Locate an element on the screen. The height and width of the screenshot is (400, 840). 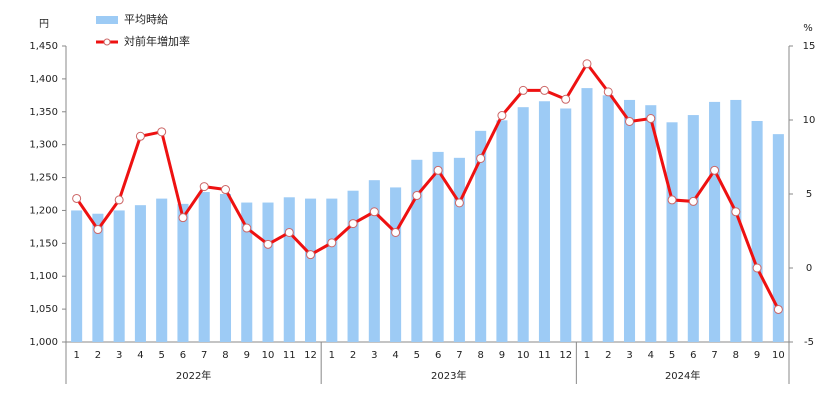
y-tick-label: 1,200 is located at coordinates (43, 210).